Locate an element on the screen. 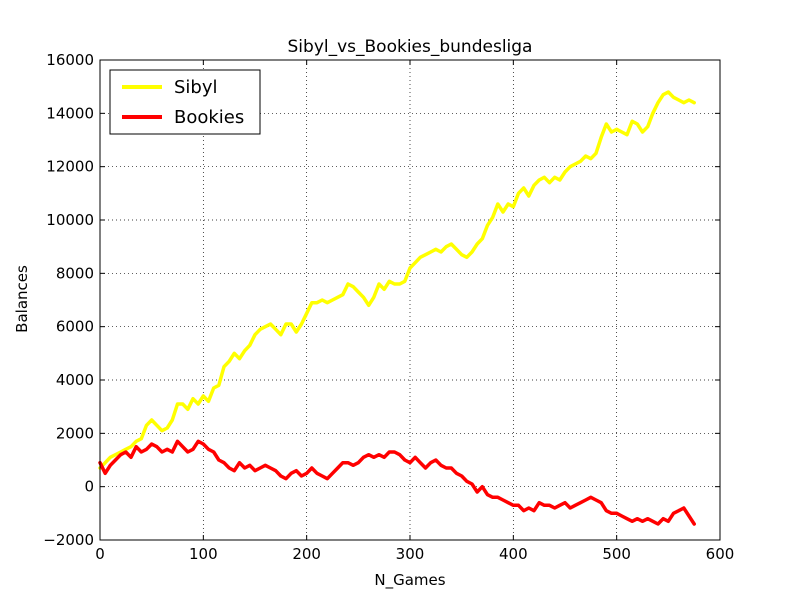 This screenshot has height=600, width=800. x-axis-label: N_Games is located at coordinates (409, 580).